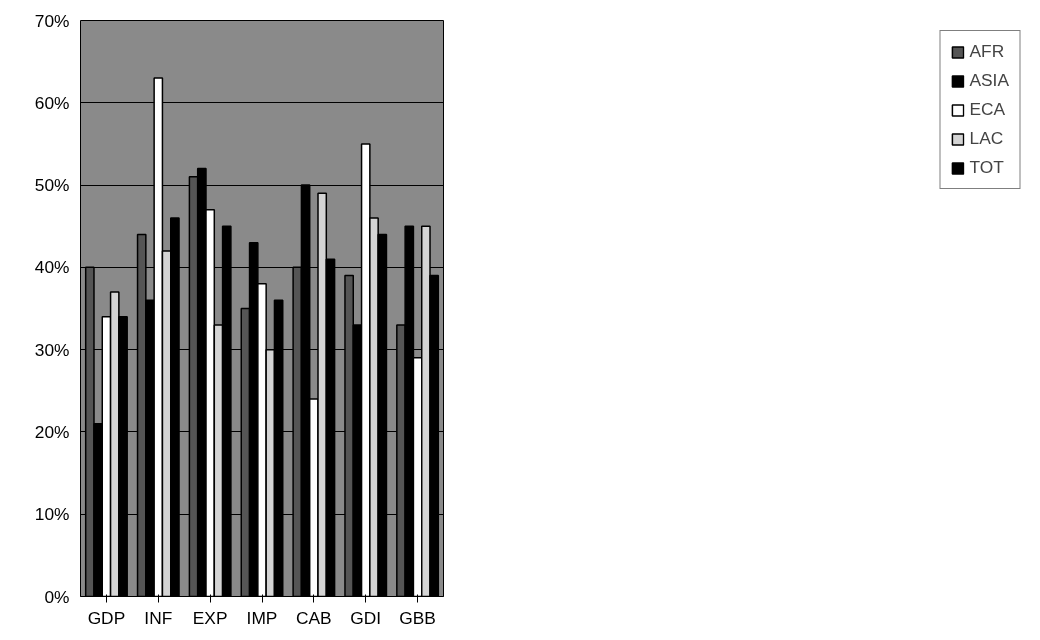 The height and width of the screenshot is (640, 1040). I want to click on x-tick-label: IMP, so click(262, 617).